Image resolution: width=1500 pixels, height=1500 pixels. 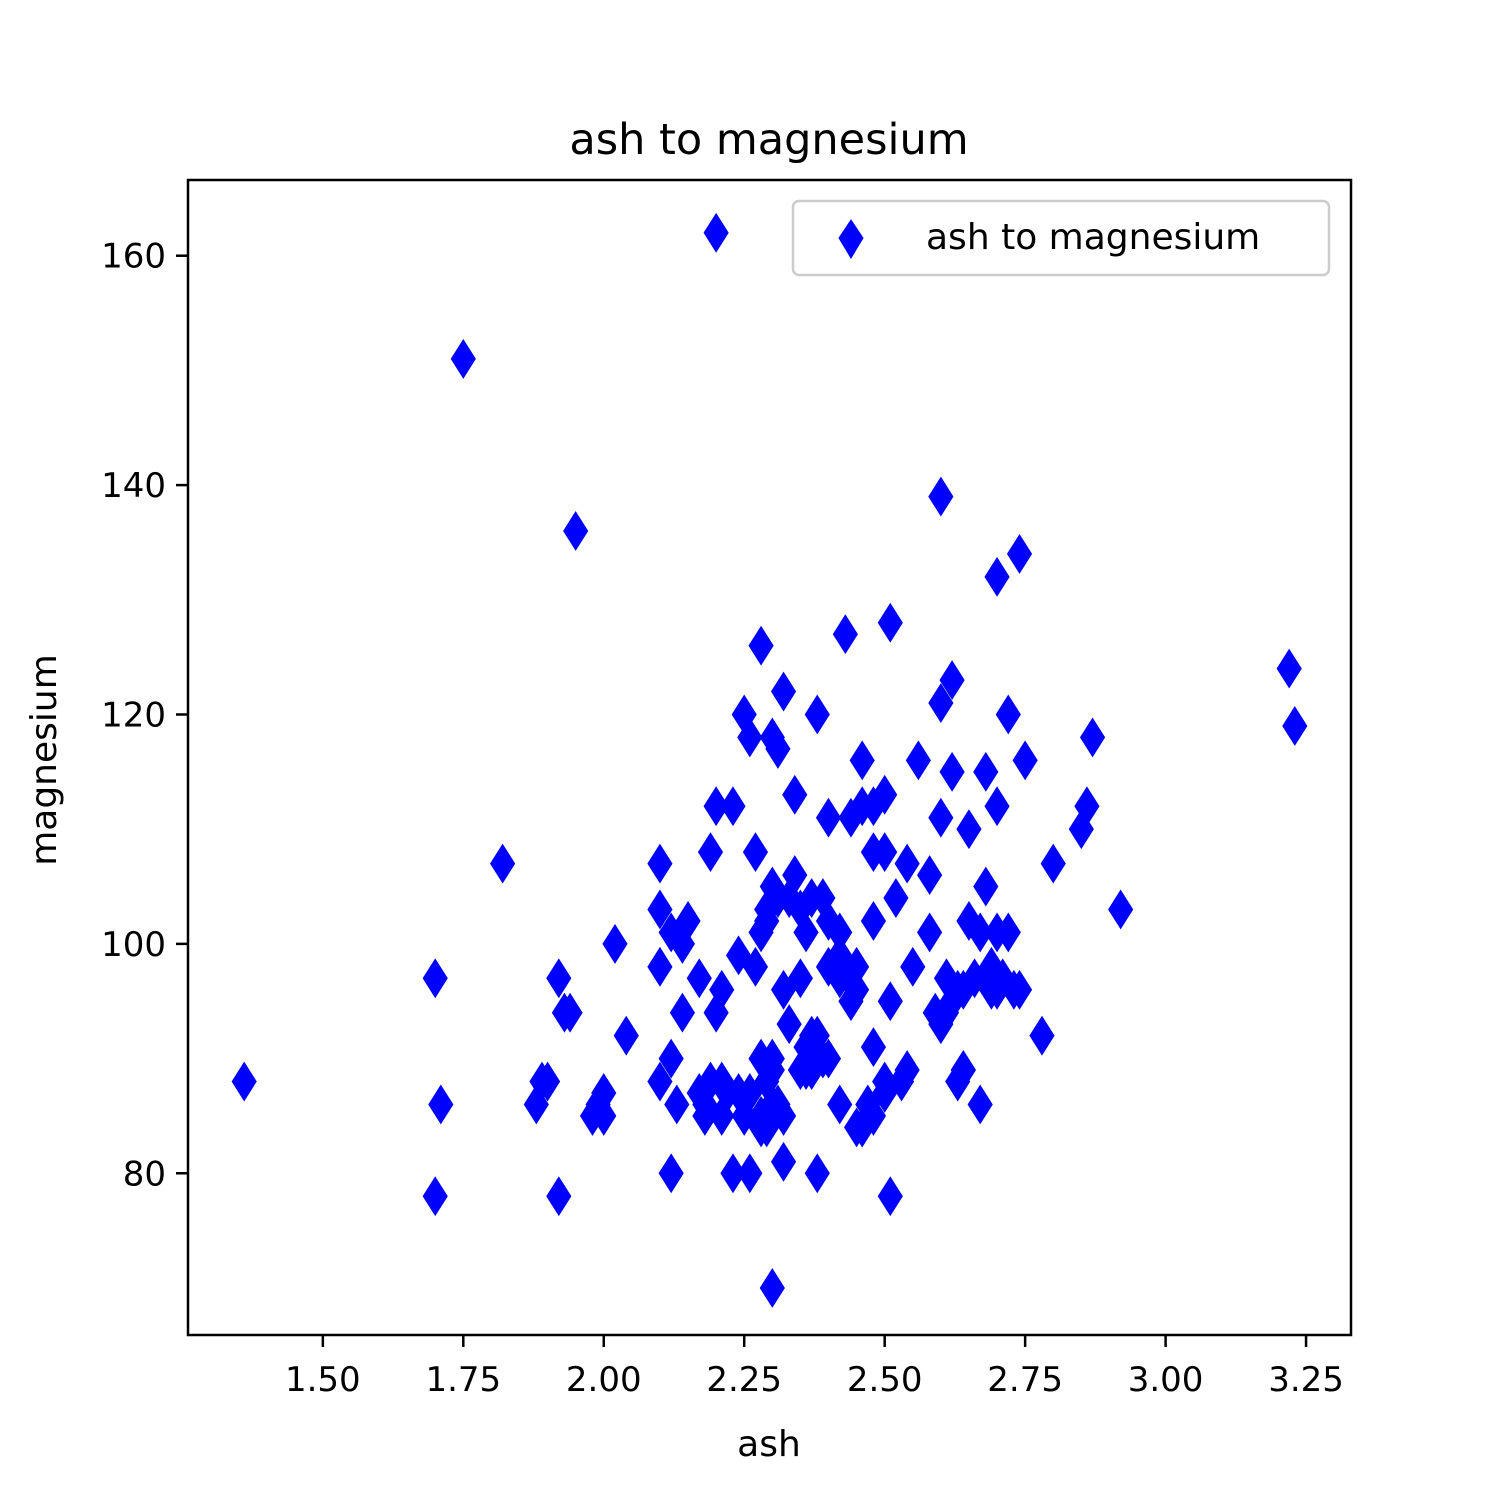 I want to click on x-tick-label: 1.75, so click(x=463, y=1380).